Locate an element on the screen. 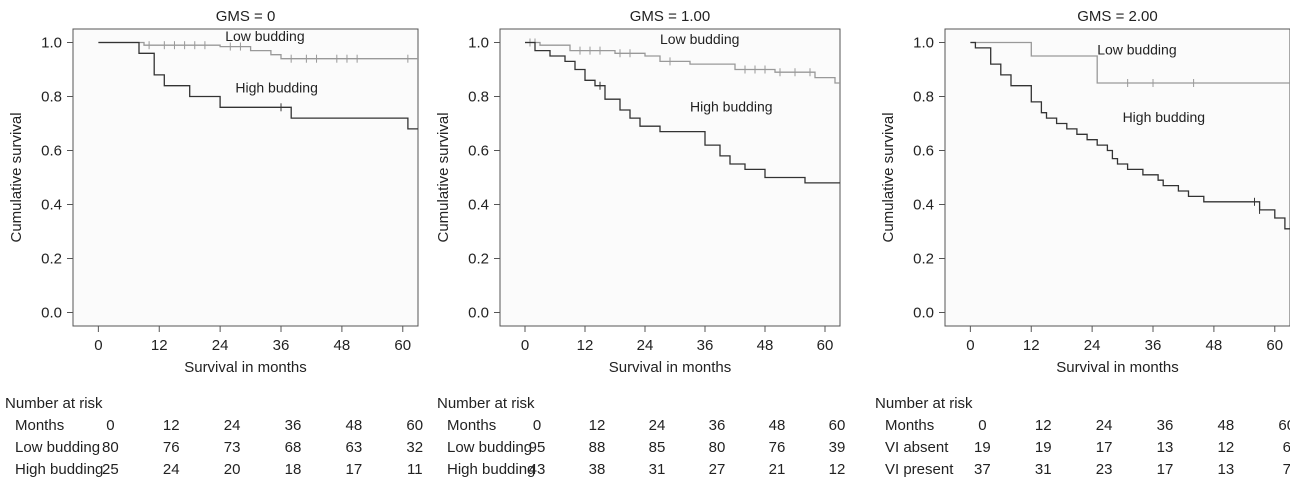 This screenshot has width=1290, height=492. risk-cell: 43 is located at coordinates (537, 469).